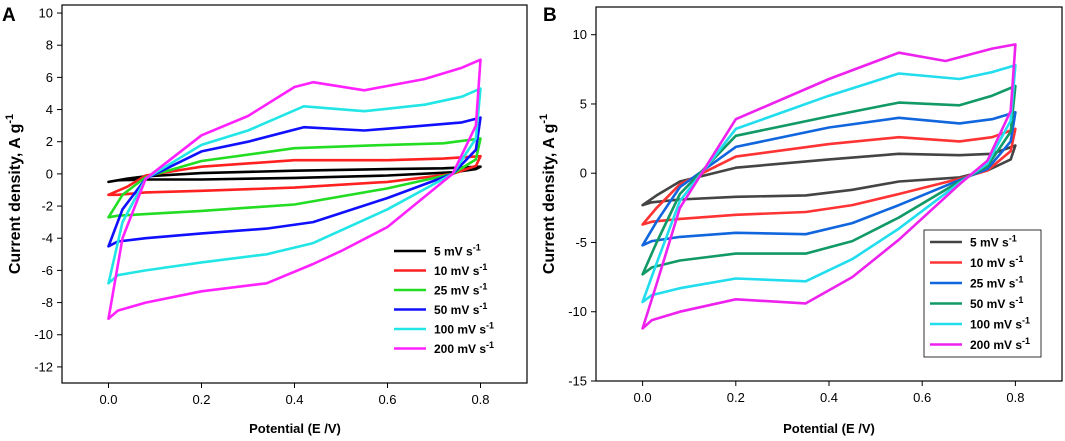 The image size is (1065, 441). I want to click on panel-b-ytick-label: -15, so click(577, 381).